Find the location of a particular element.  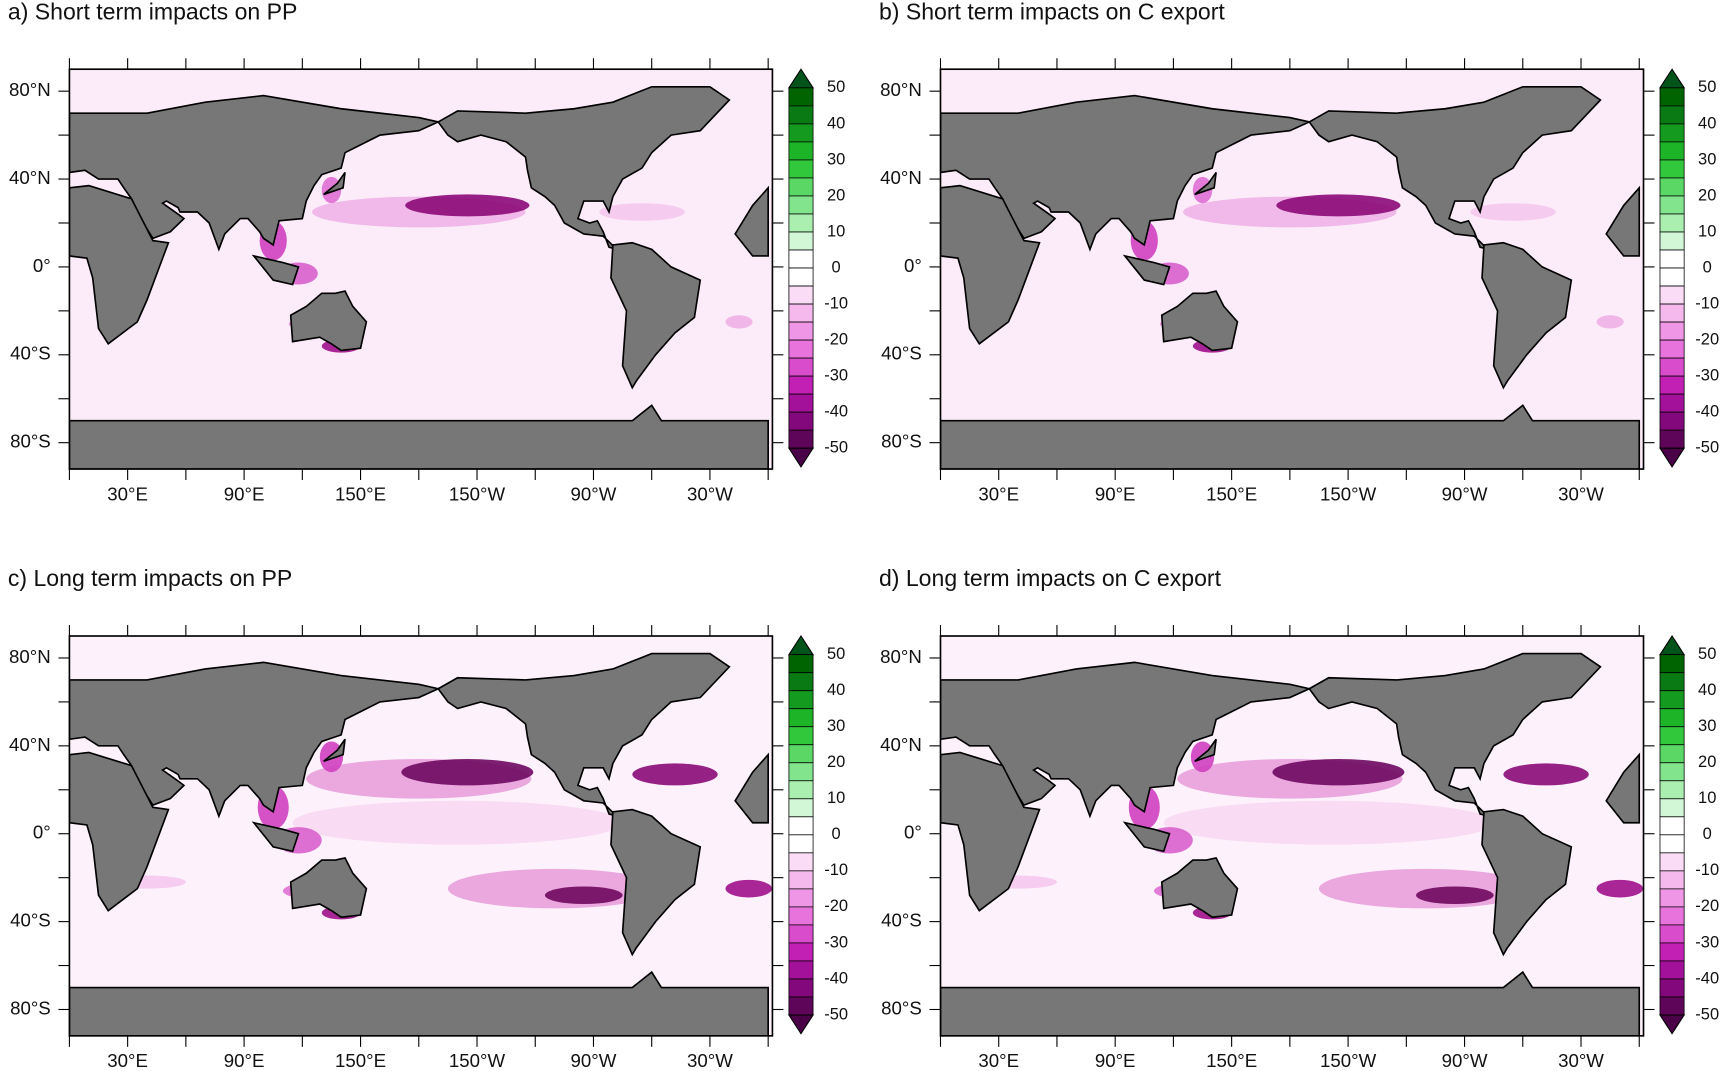

panel-title: b) Short term impacts on C export is located at coordinates (1052, 12).